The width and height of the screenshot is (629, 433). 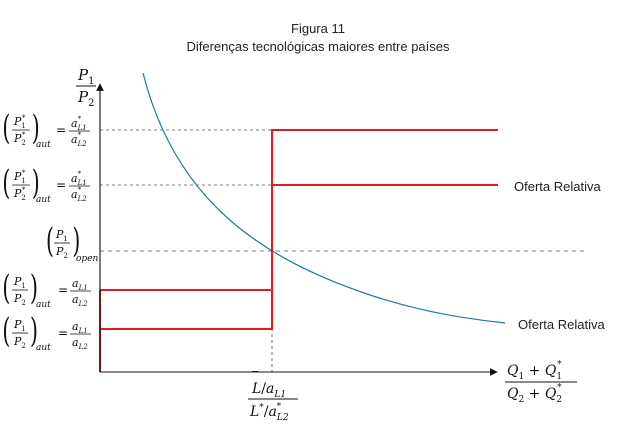 What do you see at coordinates (318, 28) in the screenshot?
I see `figure-title: Figura 11` at bounding box center [318, 28].